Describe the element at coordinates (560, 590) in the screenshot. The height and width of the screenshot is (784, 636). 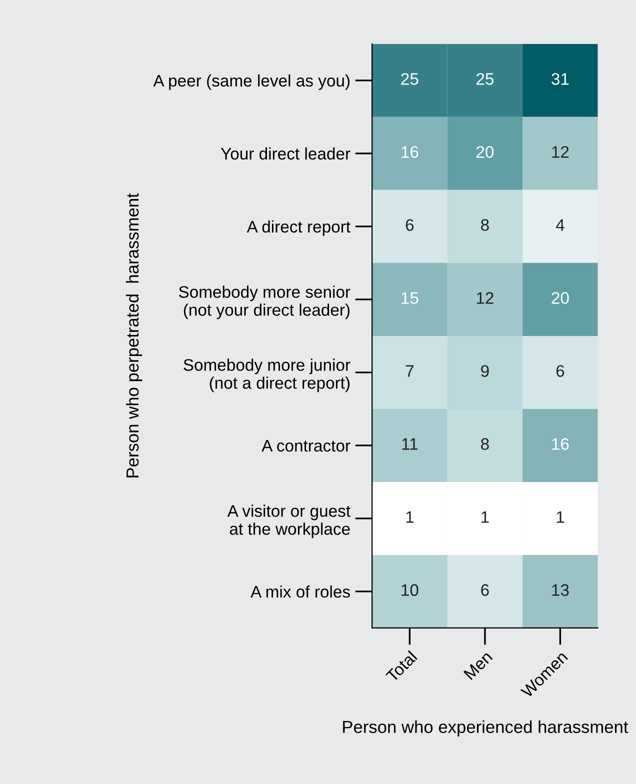
I see `data-label: 13` at that location.